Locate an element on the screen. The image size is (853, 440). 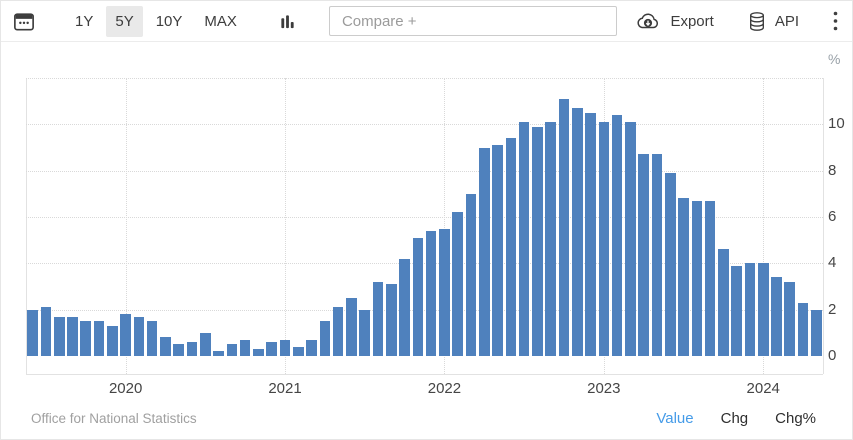
range-5y-button: 5Y is located at coordinates (124, 21).